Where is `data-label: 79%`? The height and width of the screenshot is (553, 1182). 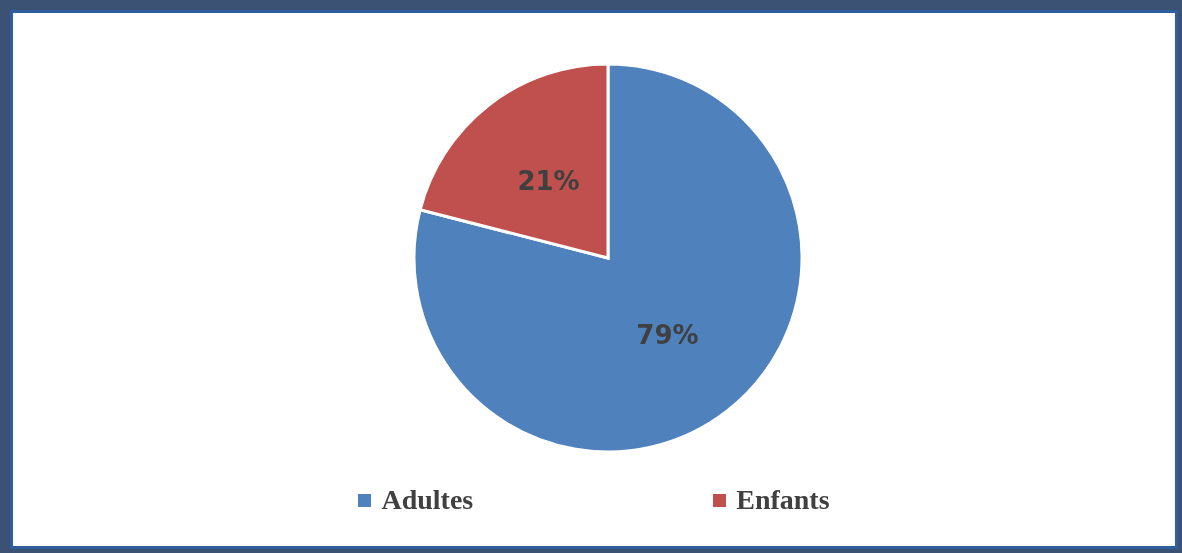 data-label: 79% is located at coordinates (667, 334).